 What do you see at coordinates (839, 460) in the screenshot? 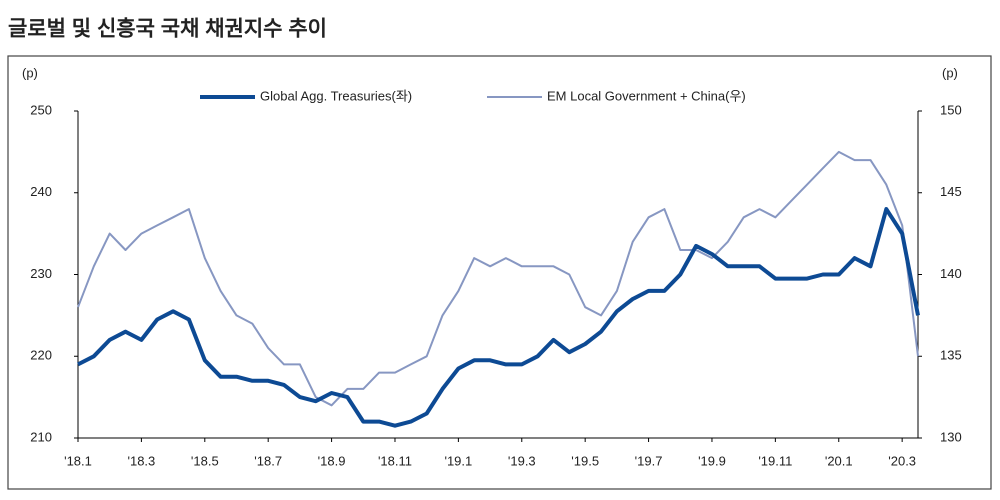
I see `x-tick-label: '20.1` at bounding box center [839, 460].